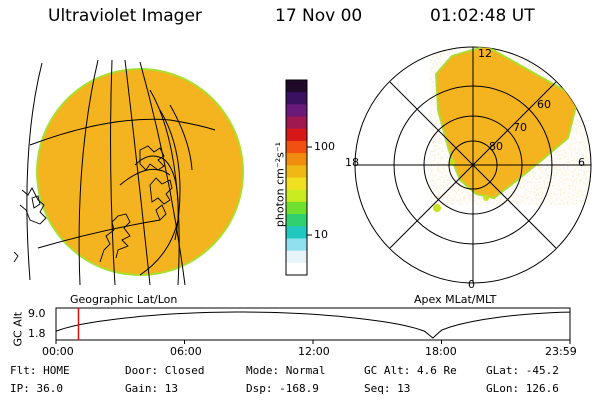  I want to click on status-dsp: Dsp: -168.9, so click(282, 388).